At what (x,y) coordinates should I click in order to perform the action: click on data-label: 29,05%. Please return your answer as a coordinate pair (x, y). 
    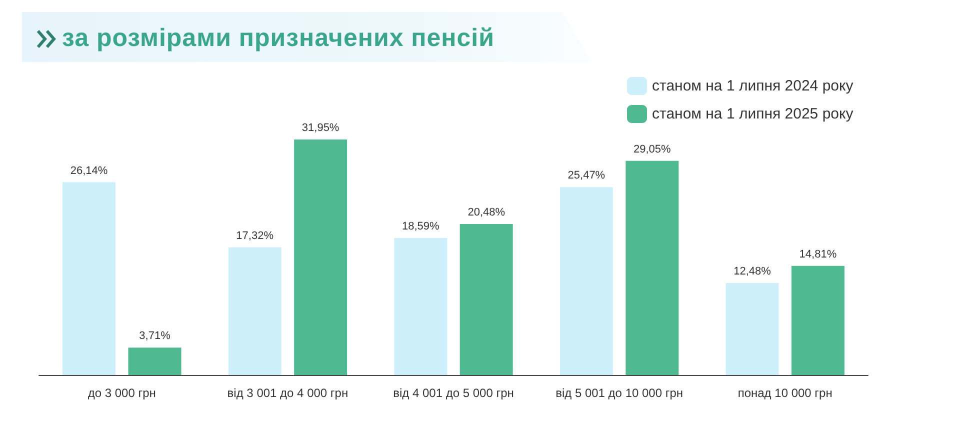
    Looking at the image, I should click on (653, 149).